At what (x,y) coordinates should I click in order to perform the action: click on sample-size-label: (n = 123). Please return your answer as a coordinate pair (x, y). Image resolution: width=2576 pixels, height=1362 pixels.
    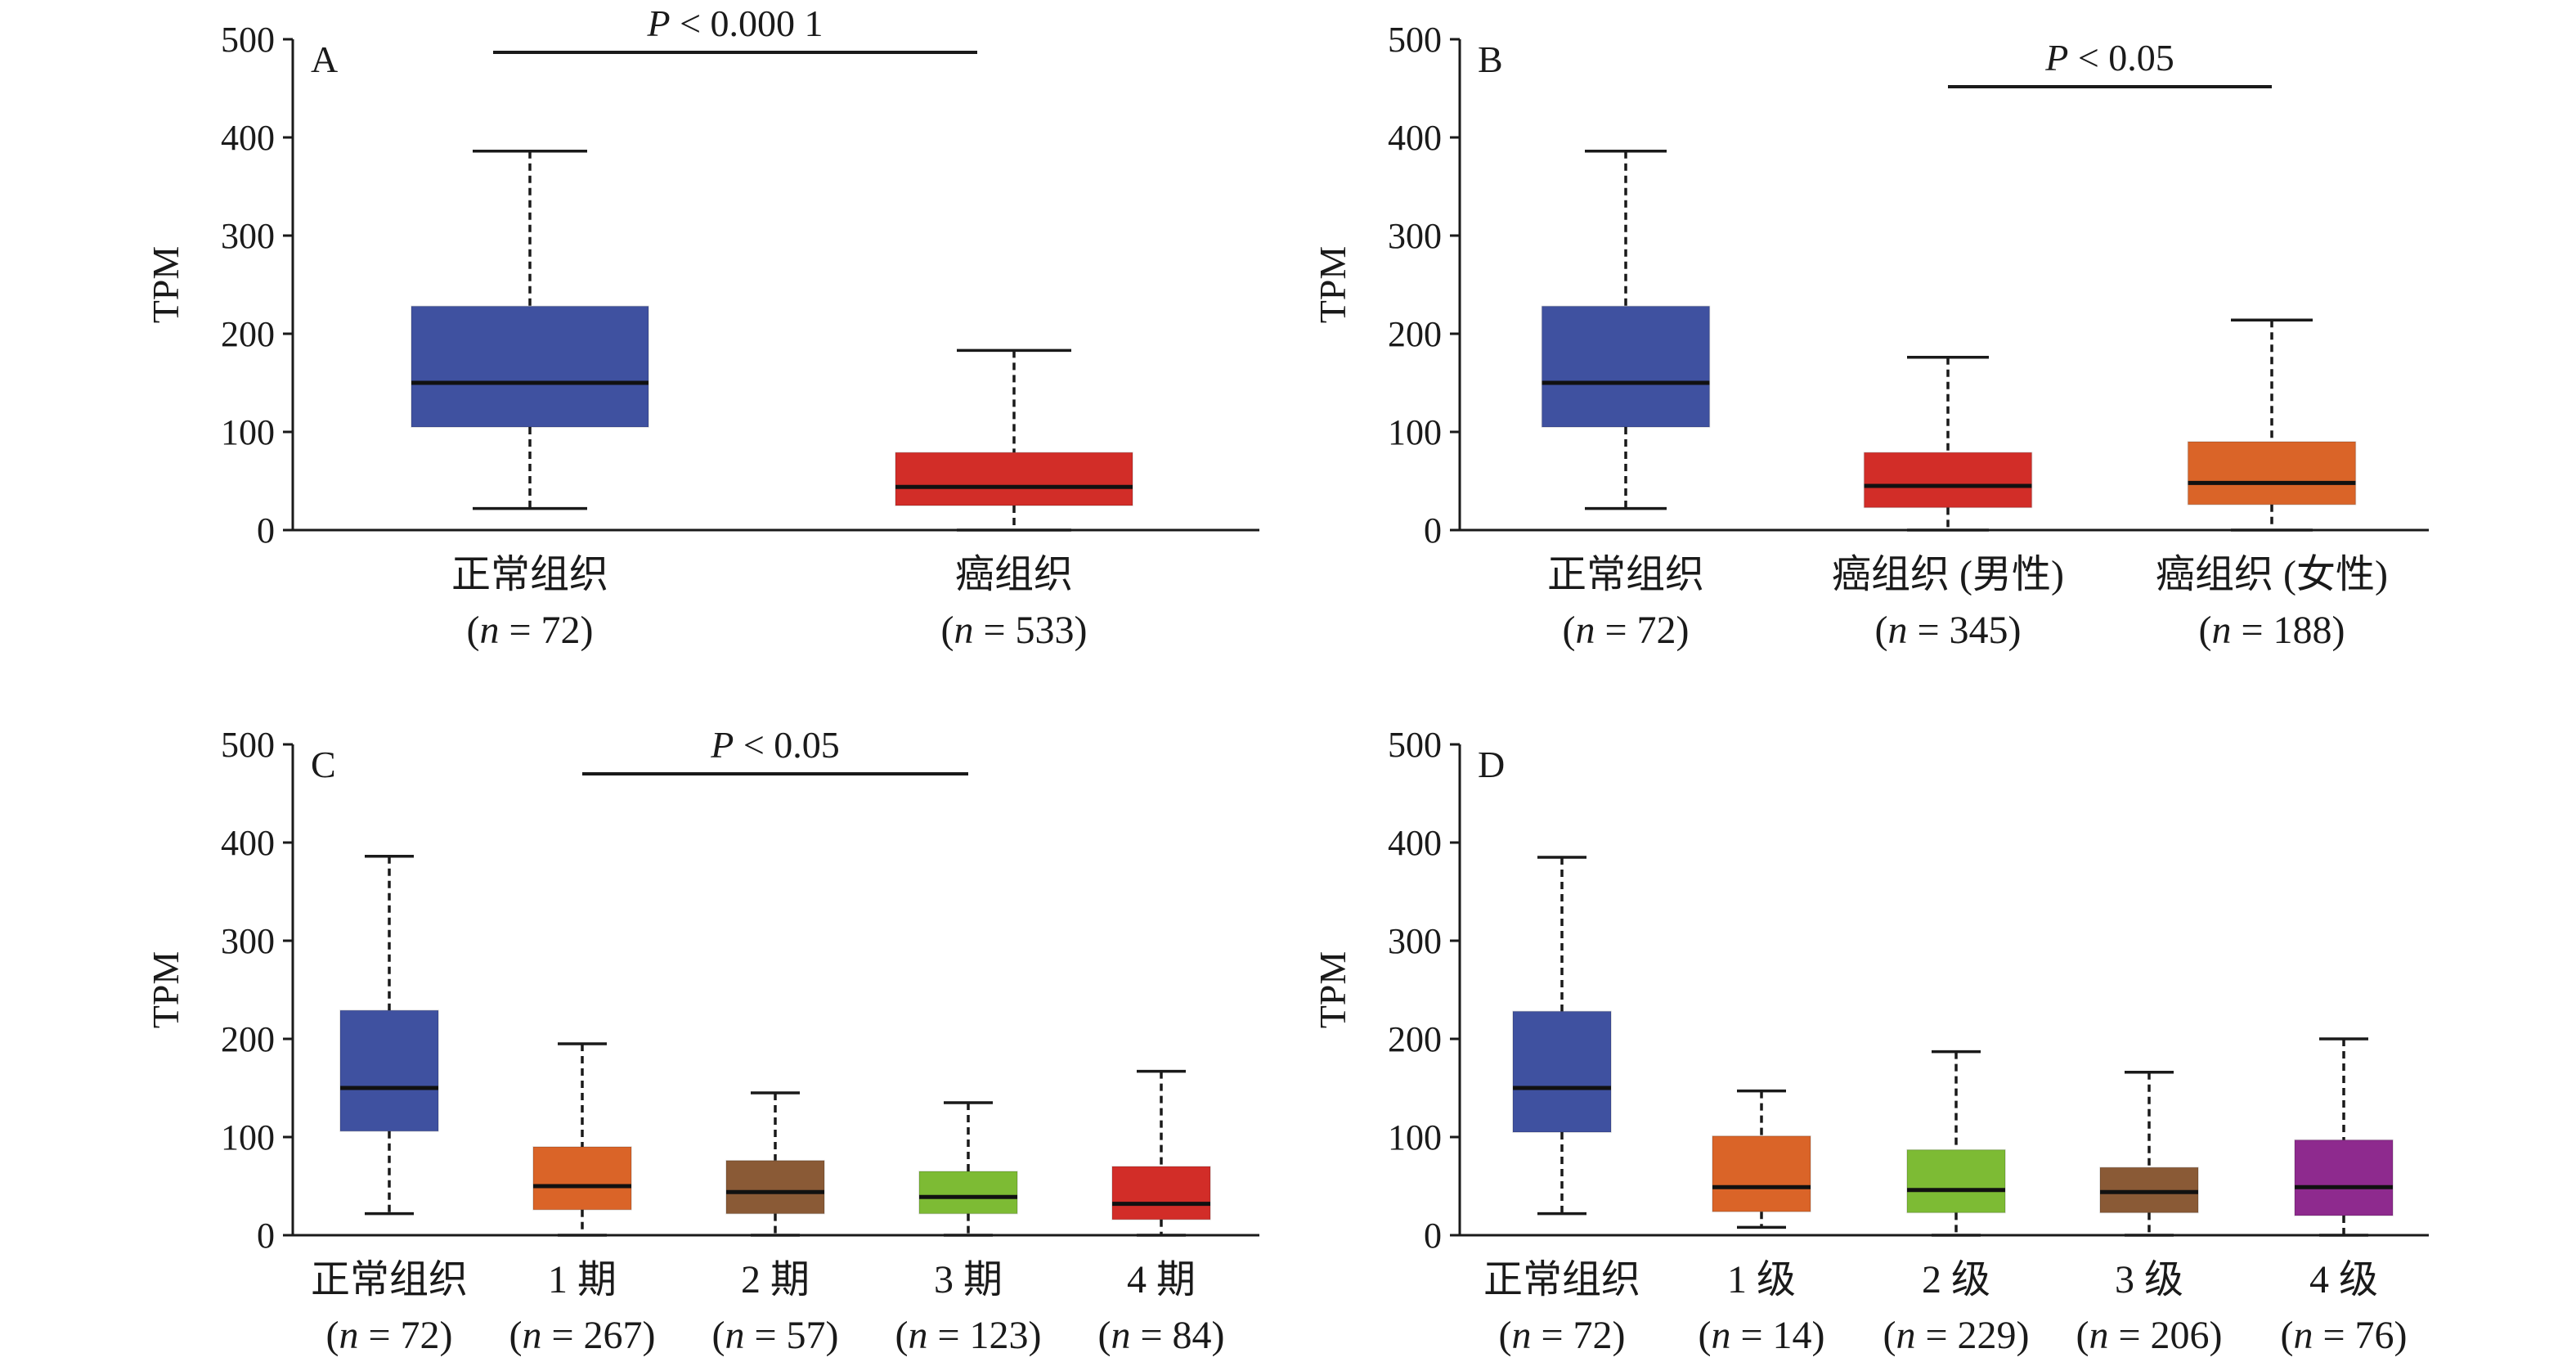
    Looking at the image, I should click on (968, 1335).